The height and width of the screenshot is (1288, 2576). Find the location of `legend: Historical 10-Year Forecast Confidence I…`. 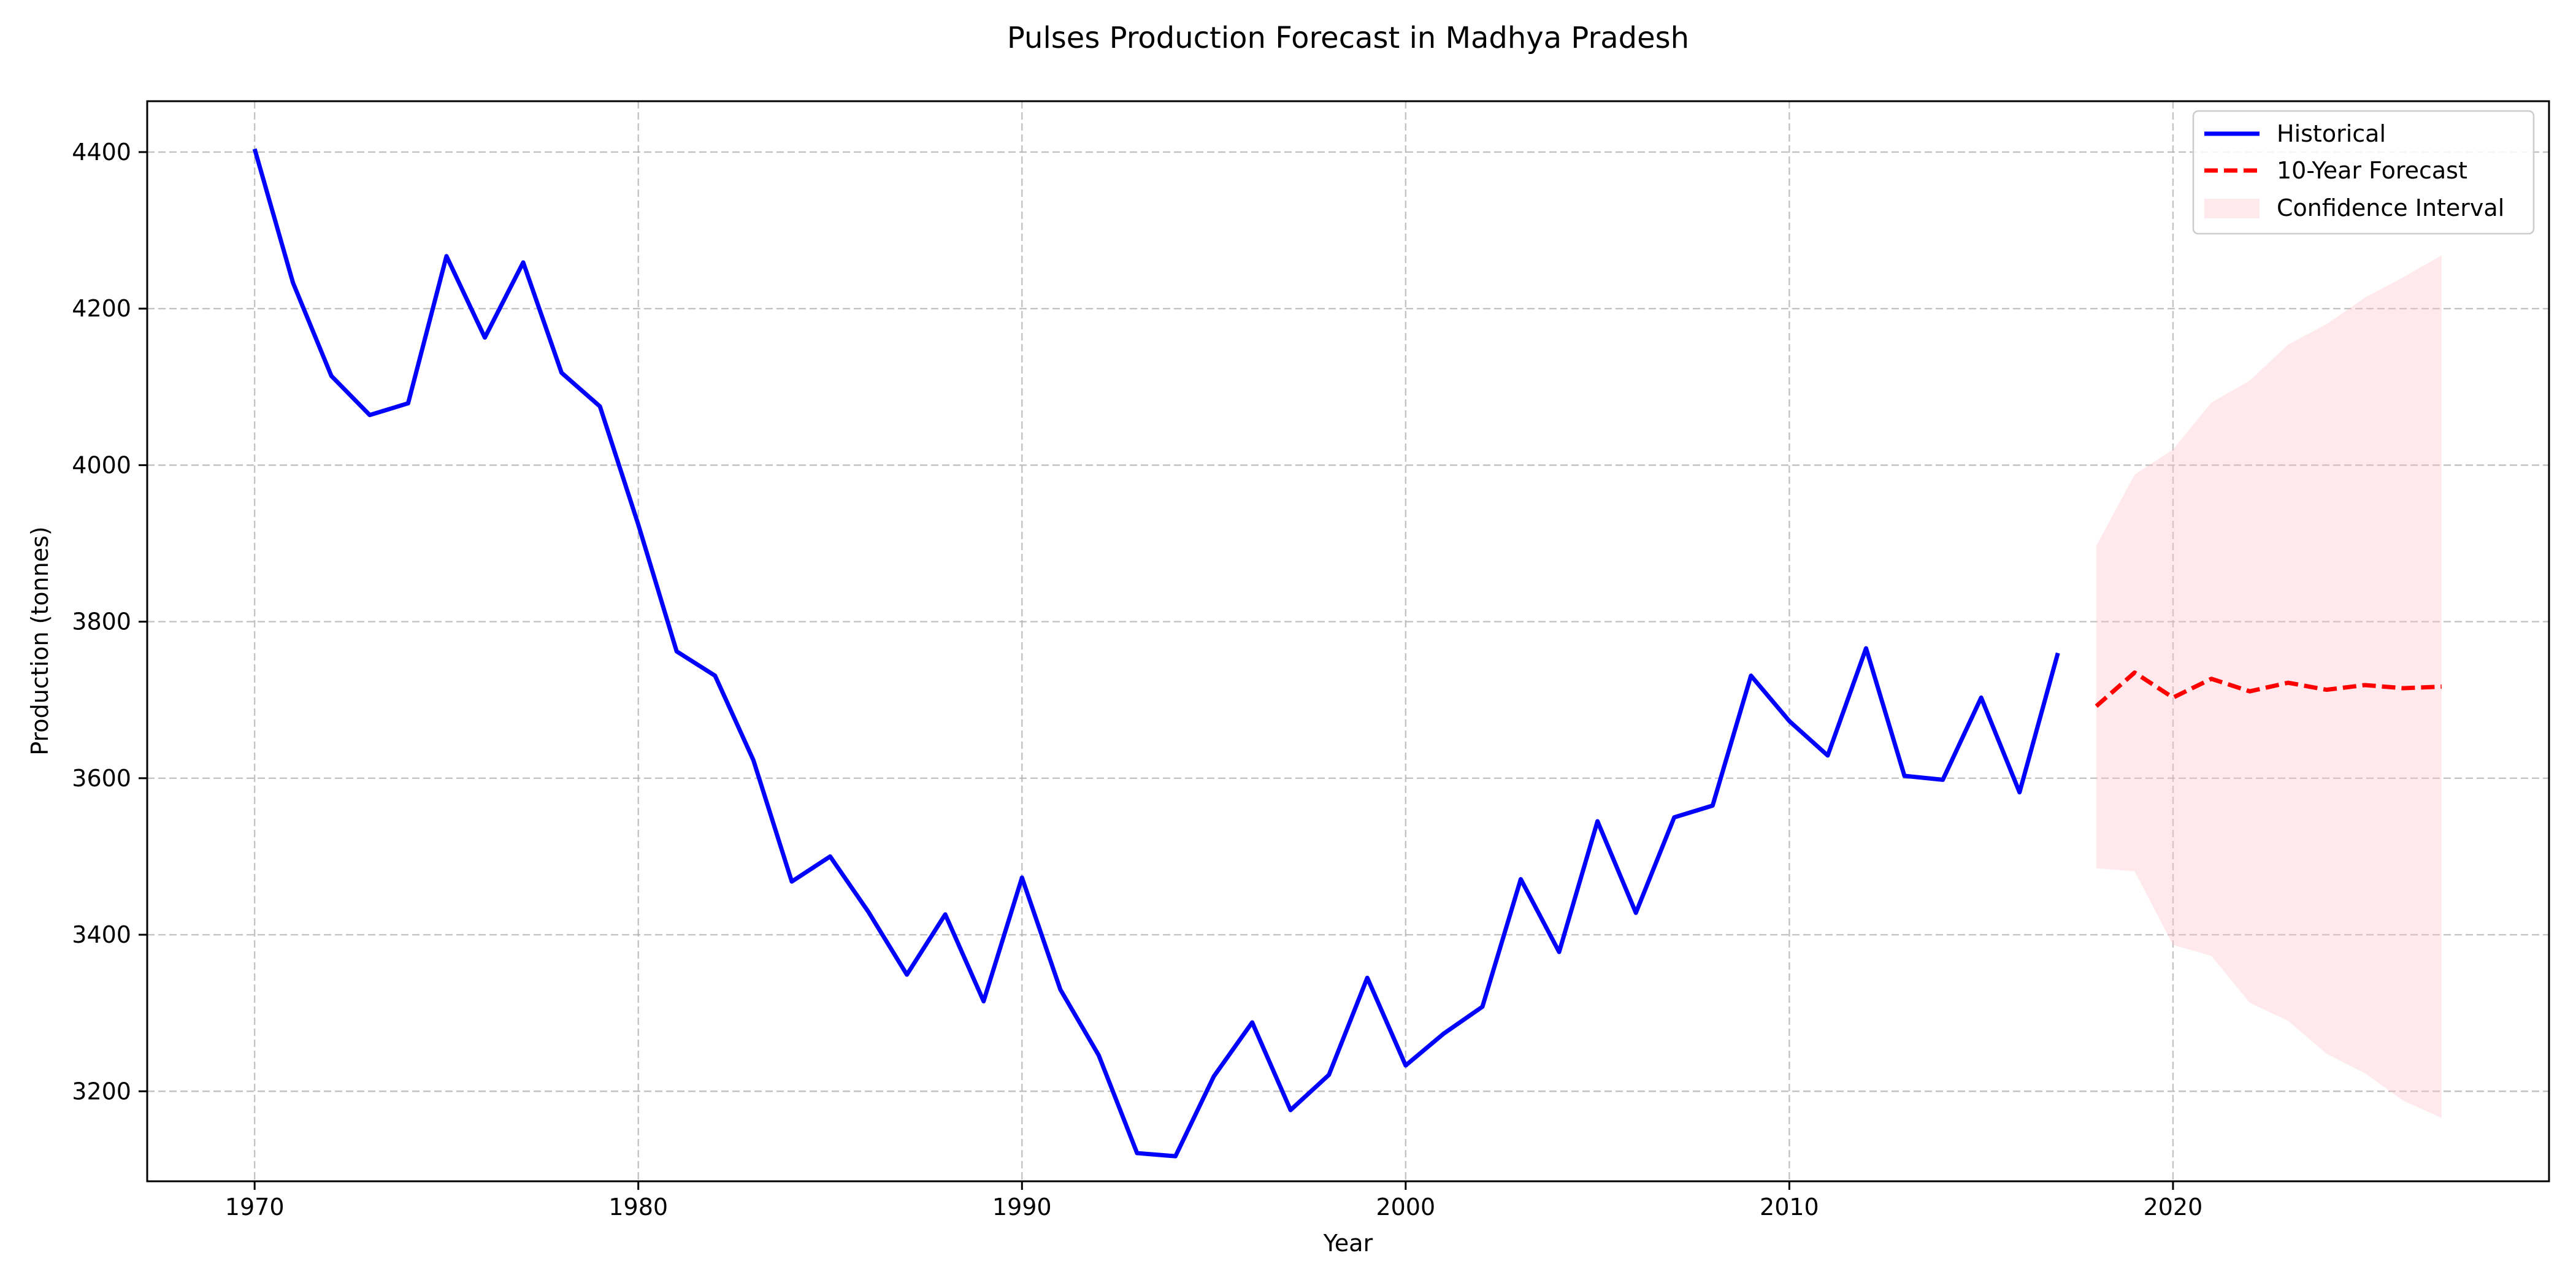

legend: Historical 10-Year Forecast Confidence I… is located at coordinates (2363, 172).